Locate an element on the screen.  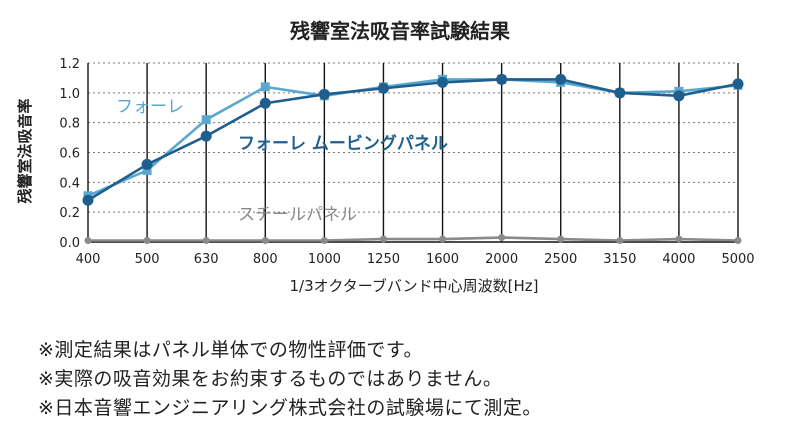
x-tick-label: 1250 is located at coordinates (383, 259).